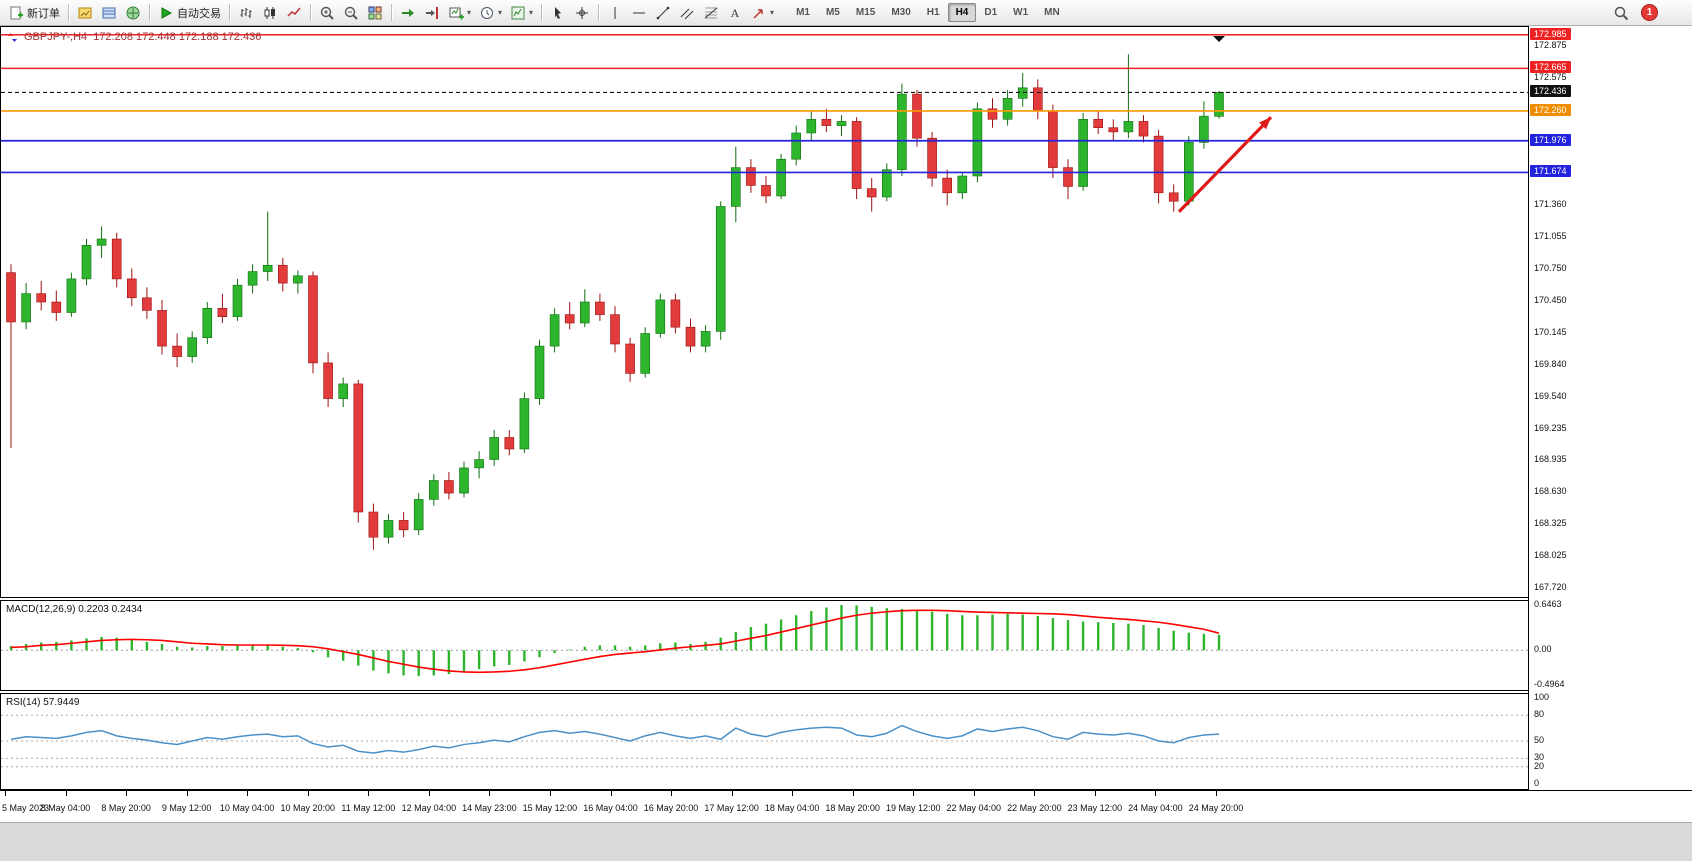 The height and width of the screenshot is (861, 1692). What do you see at coordinates (846, 13) in the screenshot?
I see `toolbar: 新订单 自动交易 ▾ ▾ ▾ A ▾ M1 M5 M15 M30 H1 H4 D1 W1 MN 1` at bounding box center [846, 13].